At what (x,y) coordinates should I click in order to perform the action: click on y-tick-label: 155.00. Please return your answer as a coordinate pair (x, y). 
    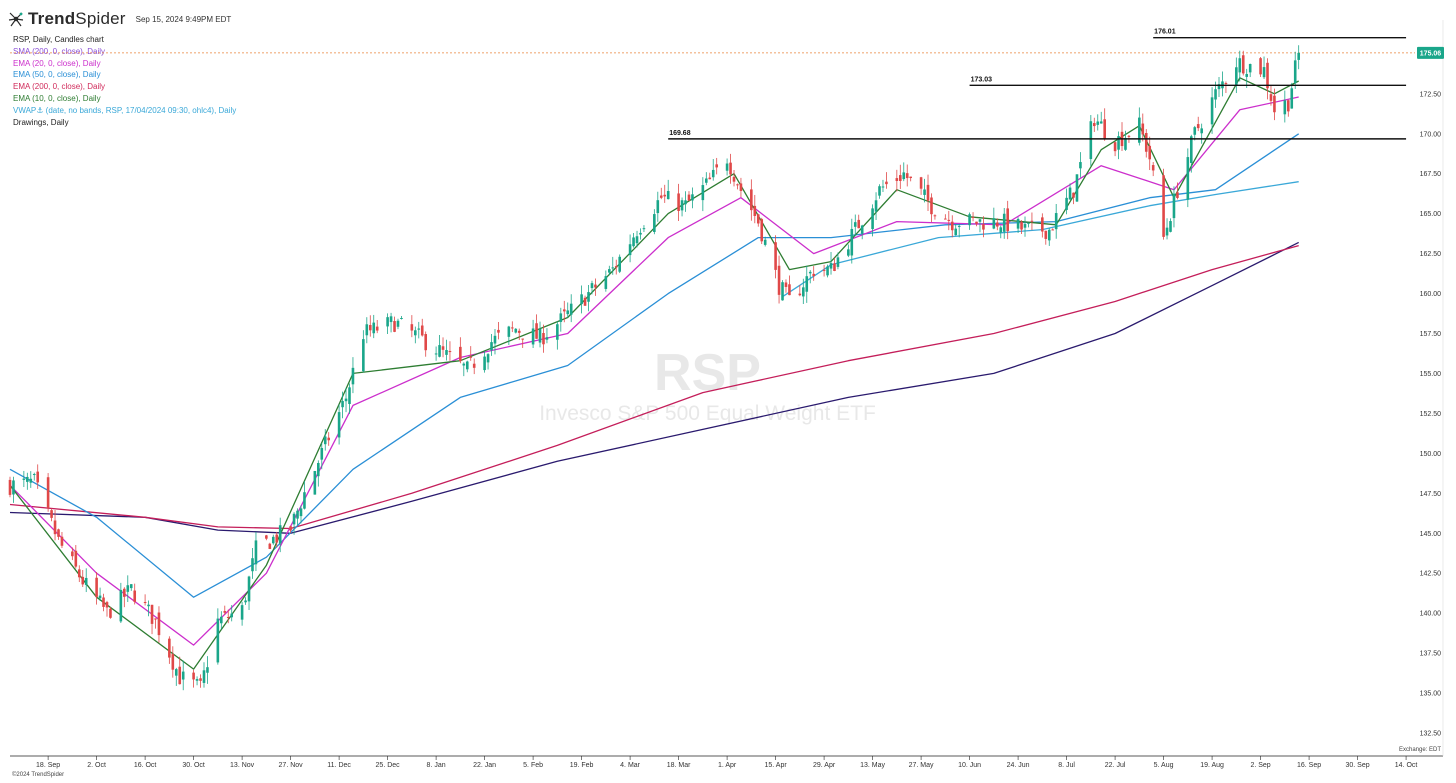
    Looking at the image, I should click on (1431, 374).